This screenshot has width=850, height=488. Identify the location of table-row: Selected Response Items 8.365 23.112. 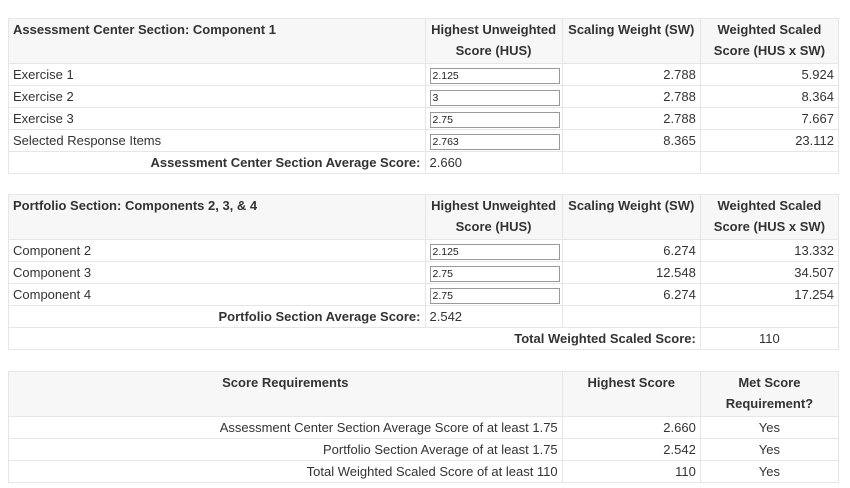
(424, 140).